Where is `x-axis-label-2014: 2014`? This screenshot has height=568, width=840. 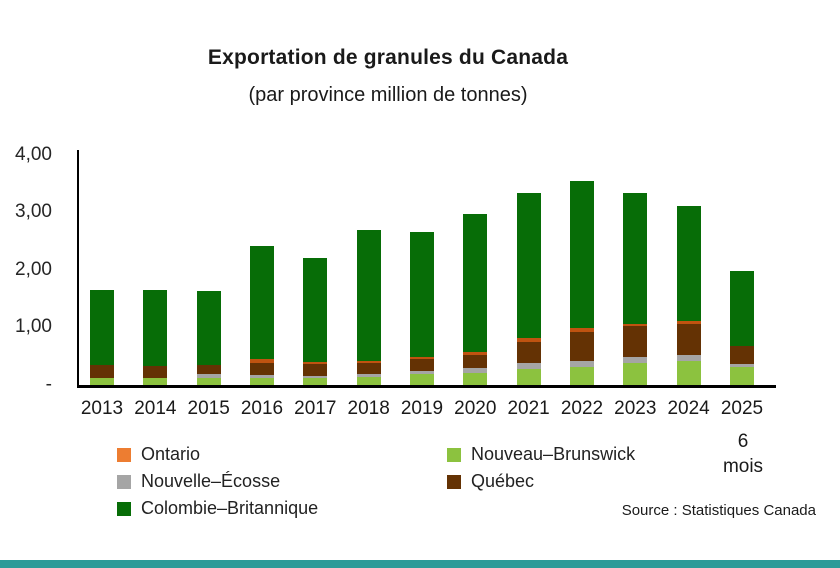 x-axis-label-2014: 2014 is located at coordinates (155, 408).